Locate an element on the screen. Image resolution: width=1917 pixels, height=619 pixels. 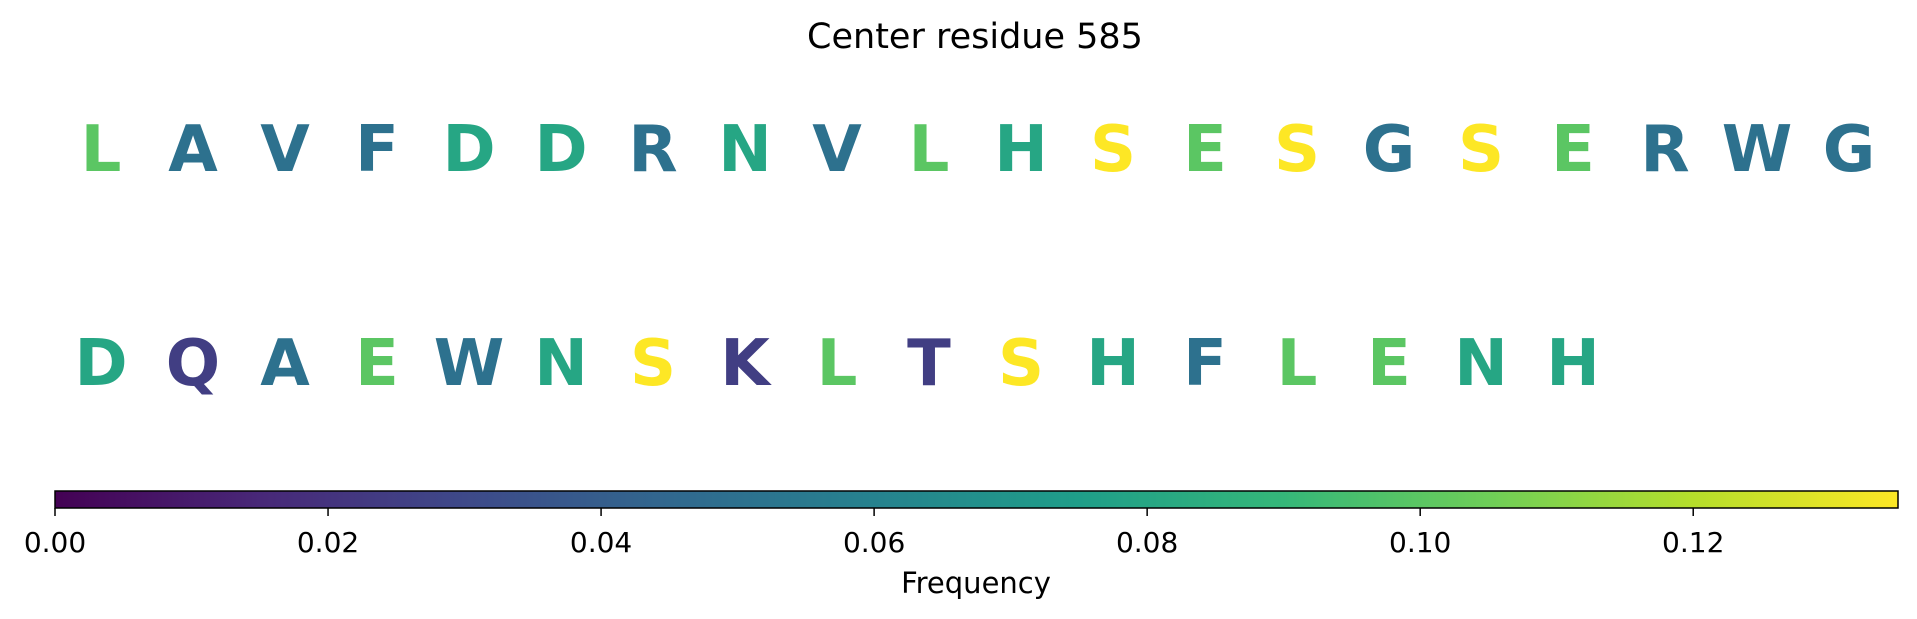
colorbar-tick-label: 0.08 is located at coordinates (1147, 542).